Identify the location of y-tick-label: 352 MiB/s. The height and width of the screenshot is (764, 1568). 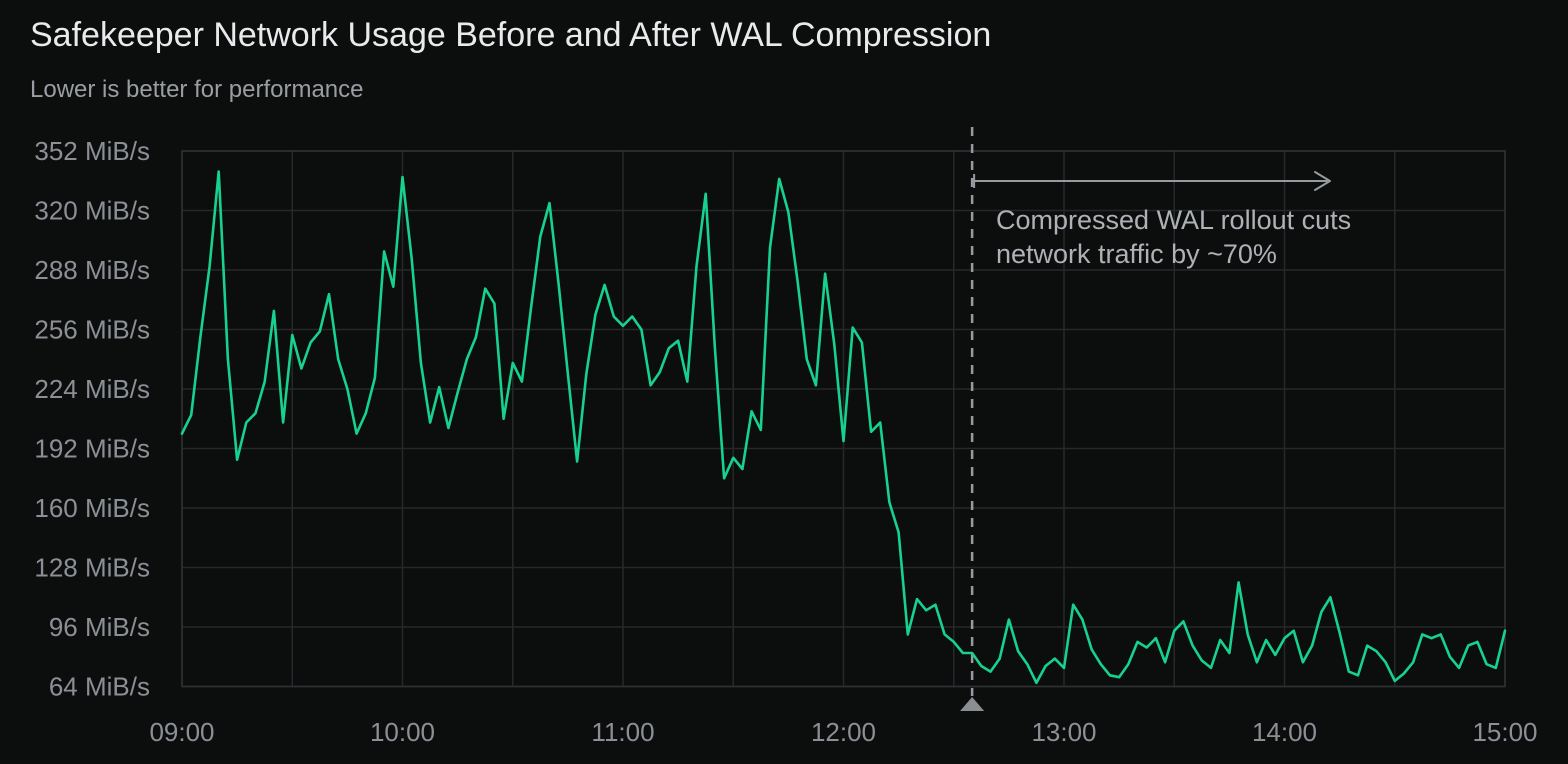
(92, 151).